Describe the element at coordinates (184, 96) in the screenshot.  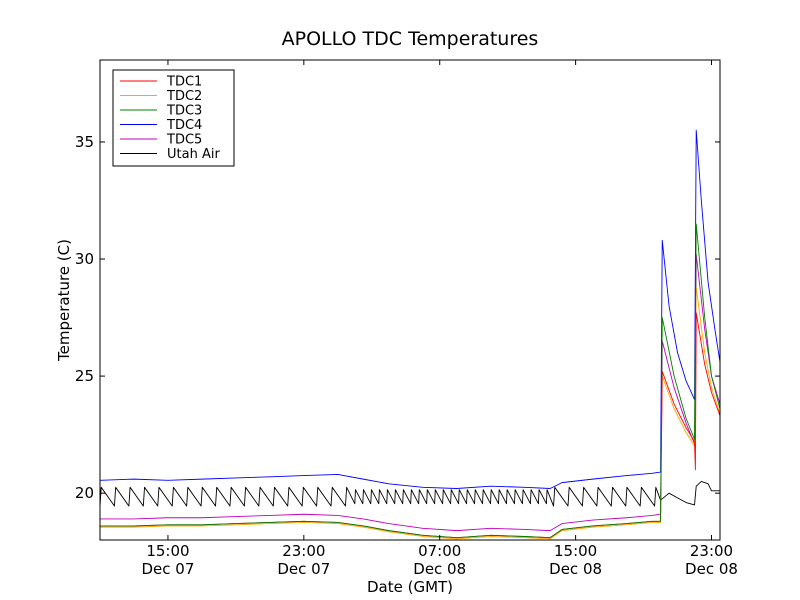
I see `legend-label: TDC2` at that location.